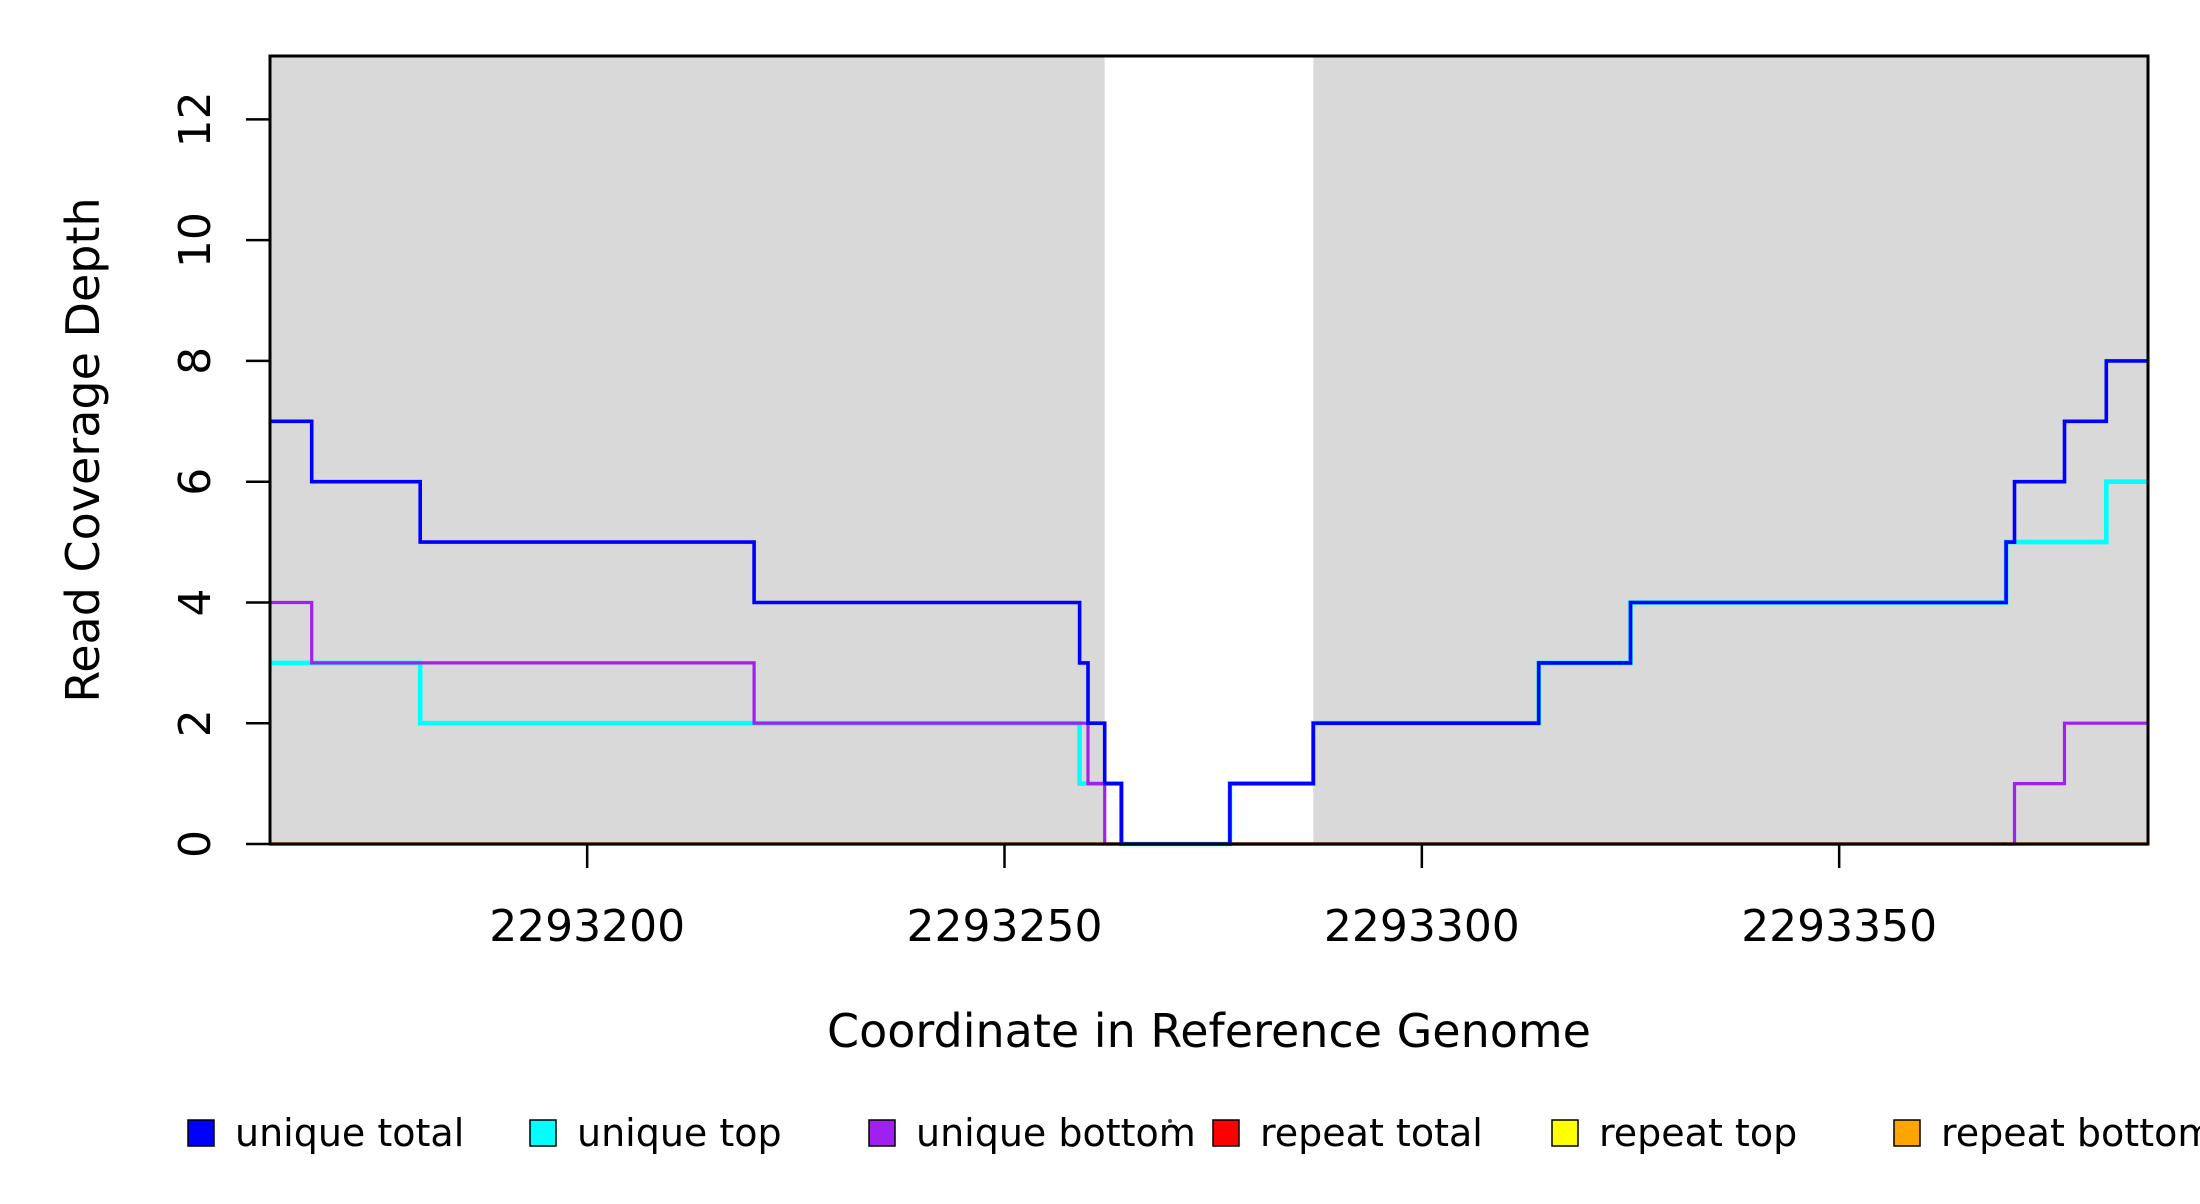 This screenshot has height=1204, width=2200. What do you see at coordinates (882, 1133) in the screenshot?
I see `legend-swatch-unique-bottom` at bounding box center [882, 1133].